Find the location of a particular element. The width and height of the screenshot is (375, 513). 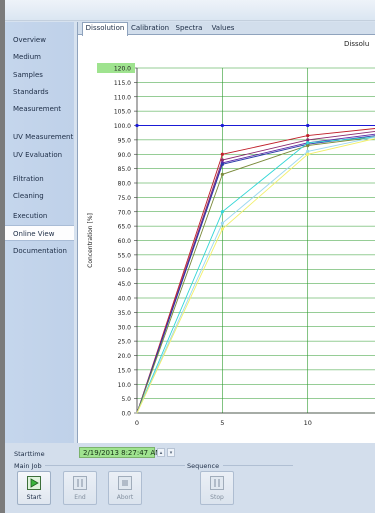

y-tick-highlight is located at coordinates (116, 68).